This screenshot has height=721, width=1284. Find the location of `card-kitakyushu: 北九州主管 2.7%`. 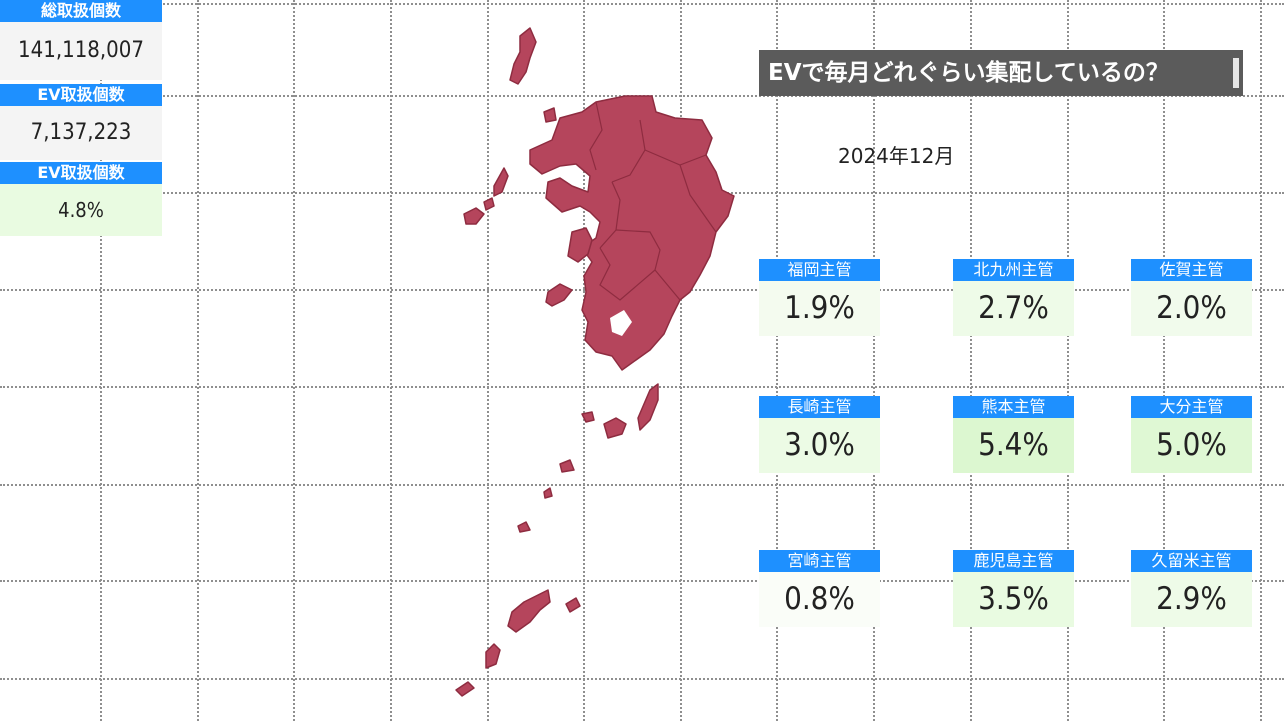

card-kitakyushu: 北九州主管 2.7% is located at coordinates (1013, 297).